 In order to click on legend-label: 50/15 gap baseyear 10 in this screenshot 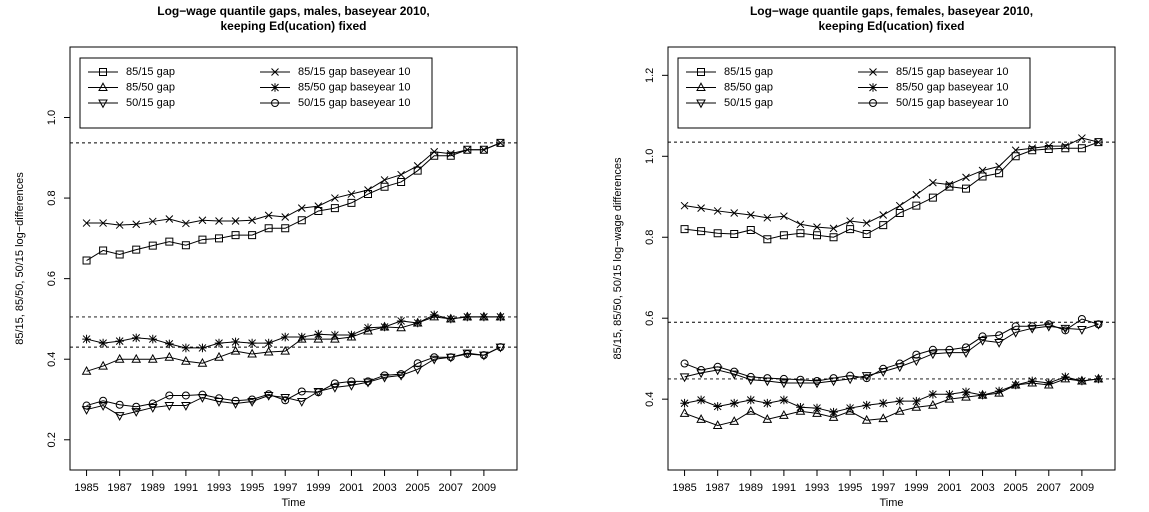, I will do `click(952, 103)`.